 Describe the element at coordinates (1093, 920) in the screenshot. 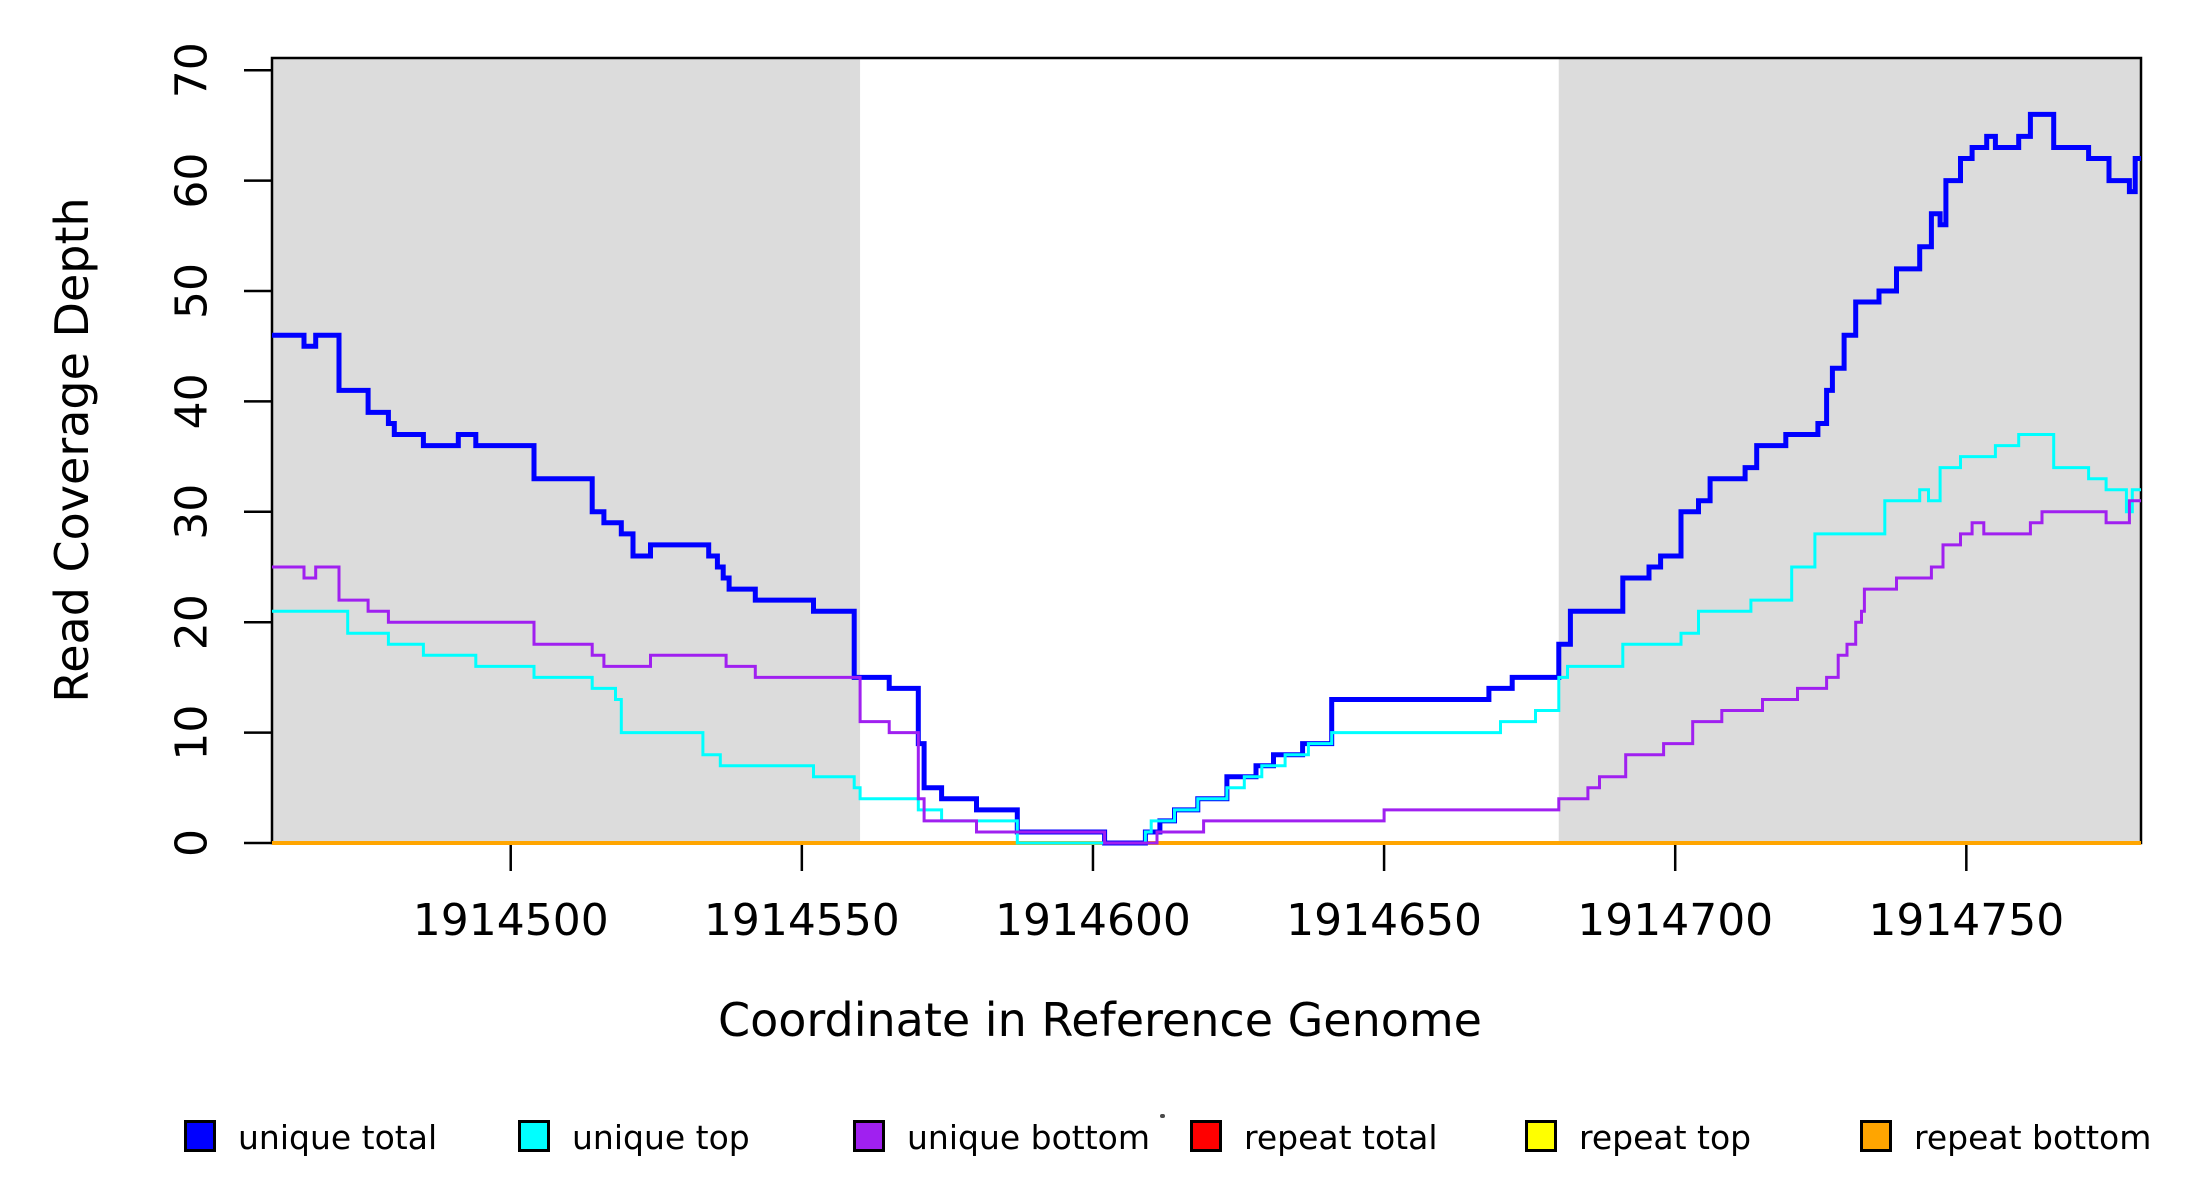

I see `x-tick-label: 1914600` at that location.